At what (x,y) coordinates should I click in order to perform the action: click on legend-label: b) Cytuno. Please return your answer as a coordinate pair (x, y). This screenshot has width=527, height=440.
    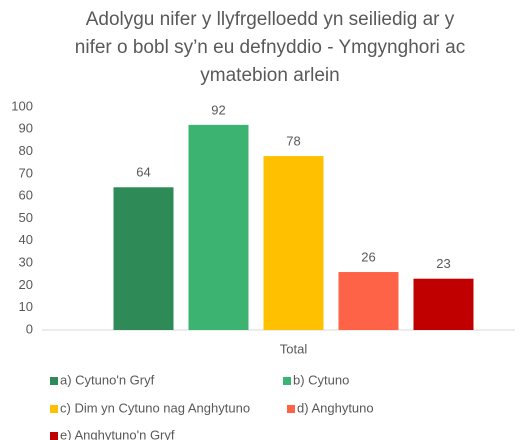
    Looking at the image, I should click on (321, 379).